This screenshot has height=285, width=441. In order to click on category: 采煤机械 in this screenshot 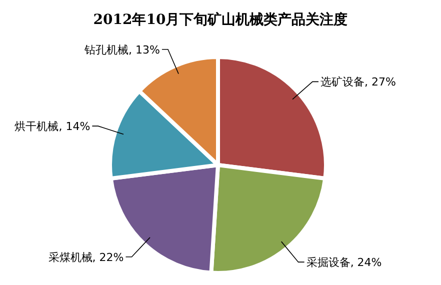, I will do `click(70, 257)`.